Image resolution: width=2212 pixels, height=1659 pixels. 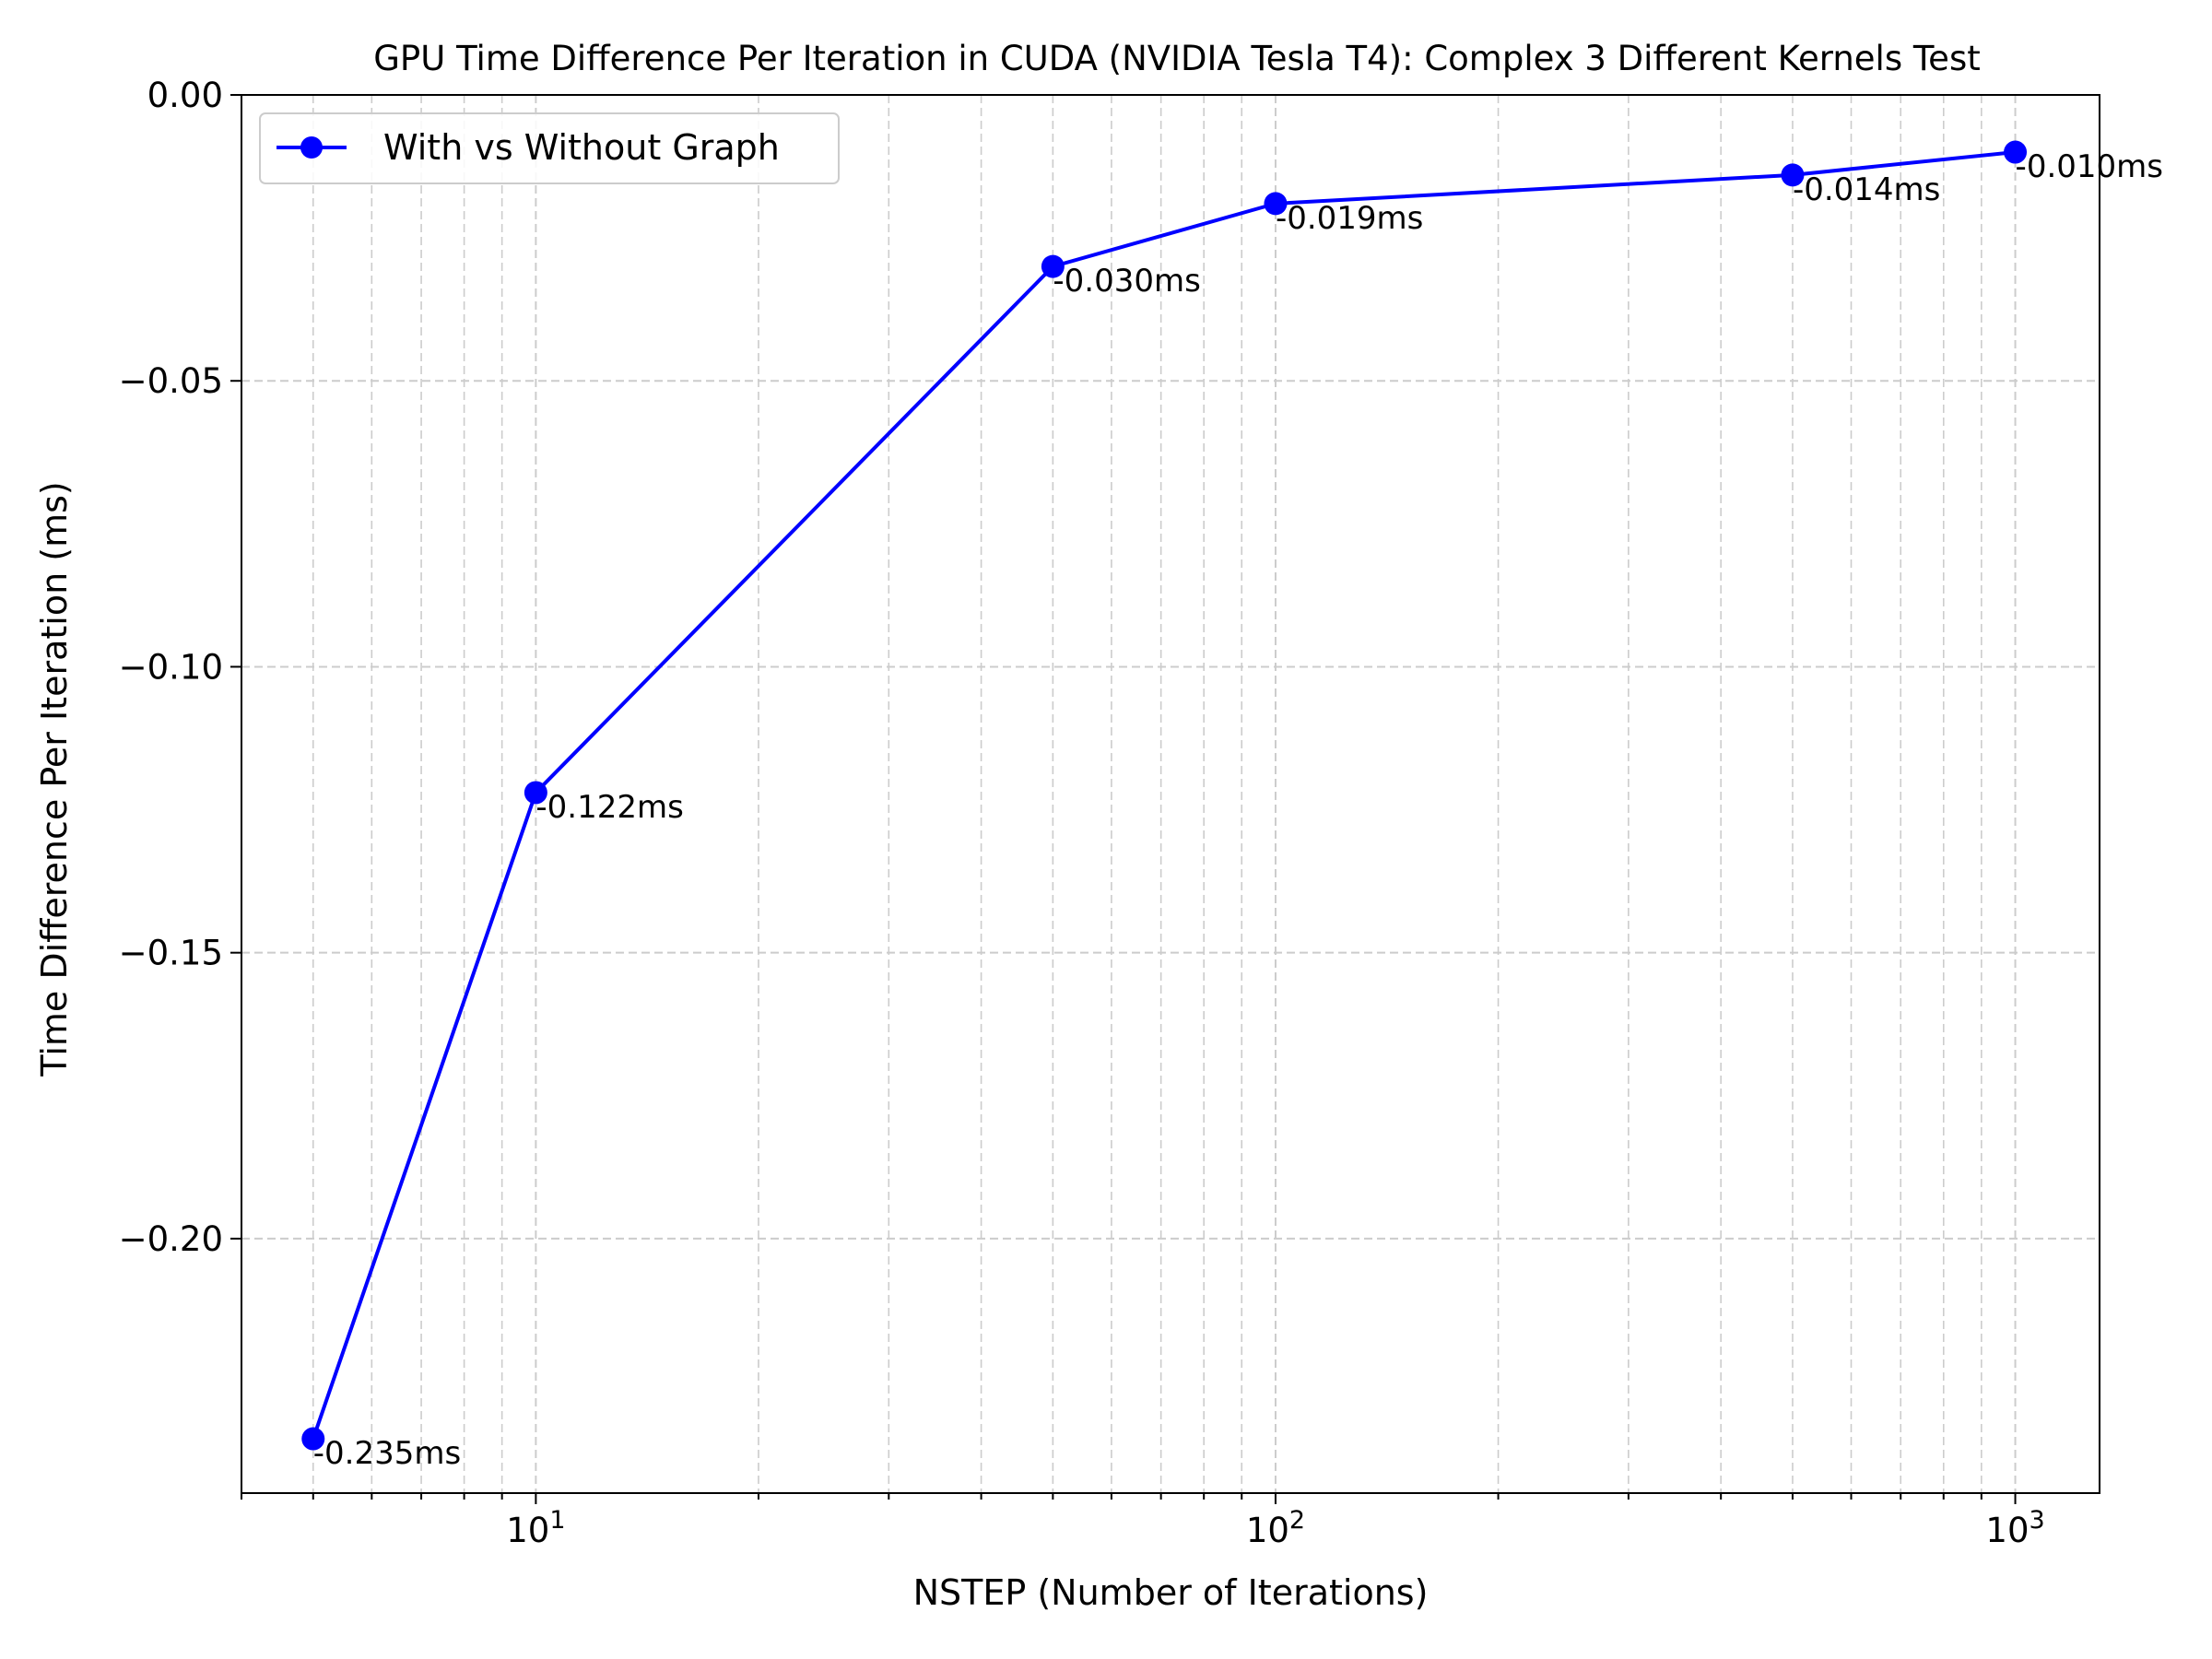 I want to click on data-point-label: -0.235ms, so click(x=387, y=1453).